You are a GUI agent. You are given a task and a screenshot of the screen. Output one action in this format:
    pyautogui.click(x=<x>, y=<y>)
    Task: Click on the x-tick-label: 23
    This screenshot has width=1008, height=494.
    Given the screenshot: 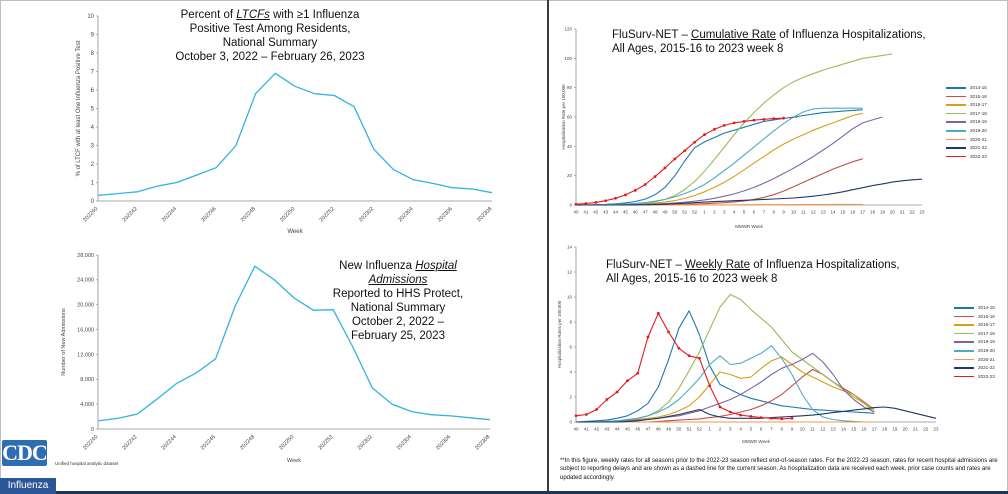 What is the action you would take?
    pyautogui.click(x=922, y=212)
    